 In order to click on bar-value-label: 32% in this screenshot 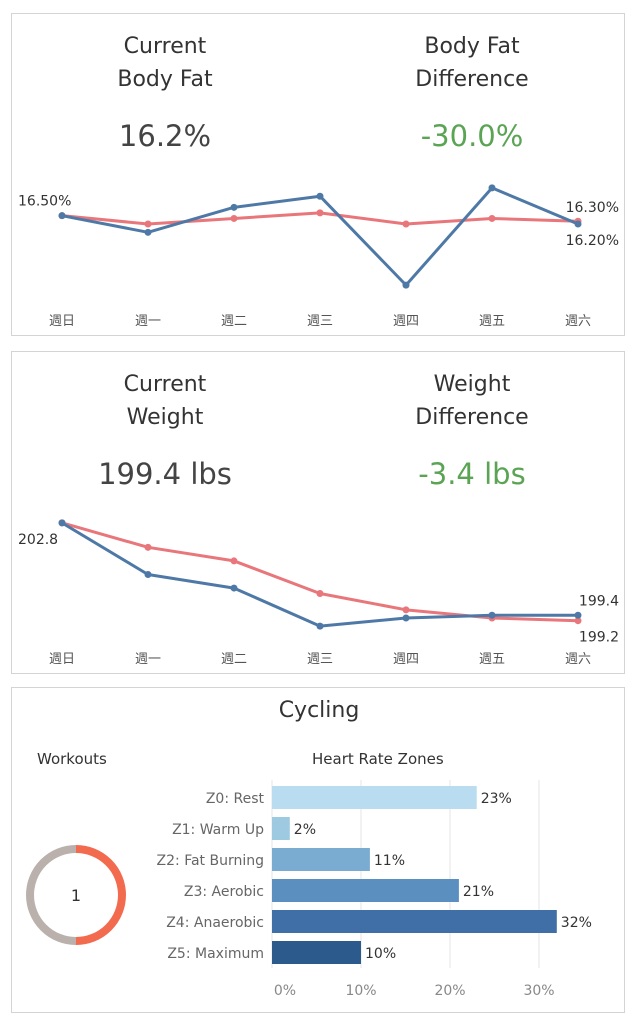, I will do `click(576, 923)`.